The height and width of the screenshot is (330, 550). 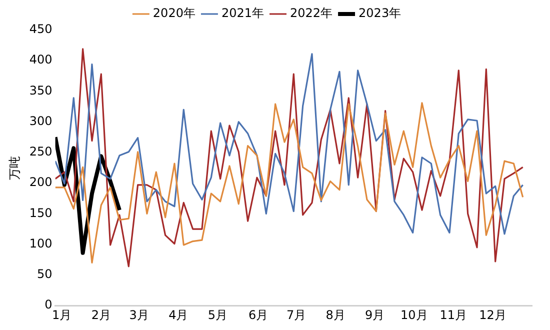 What do you see at coordinates (218, 315) in the screenshot?
I see `x-tick-label: 5月` at bounding box center [218, 315].